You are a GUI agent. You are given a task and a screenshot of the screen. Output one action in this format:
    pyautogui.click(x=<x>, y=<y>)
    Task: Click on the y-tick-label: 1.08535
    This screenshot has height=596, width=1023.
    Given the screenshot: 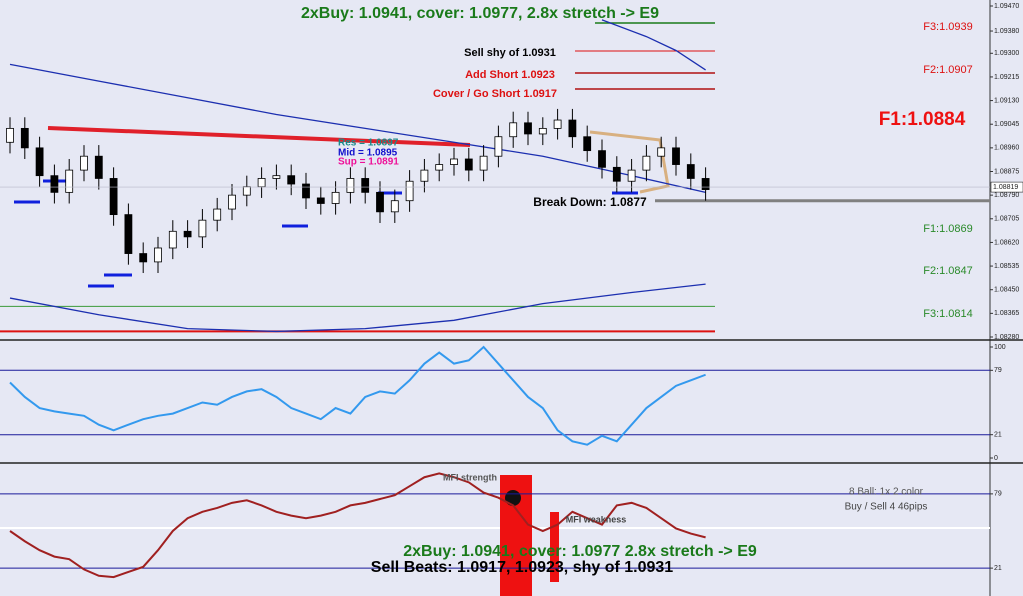 What is the action you would take?
    pyautogui.click(x=1006, y=266)
    